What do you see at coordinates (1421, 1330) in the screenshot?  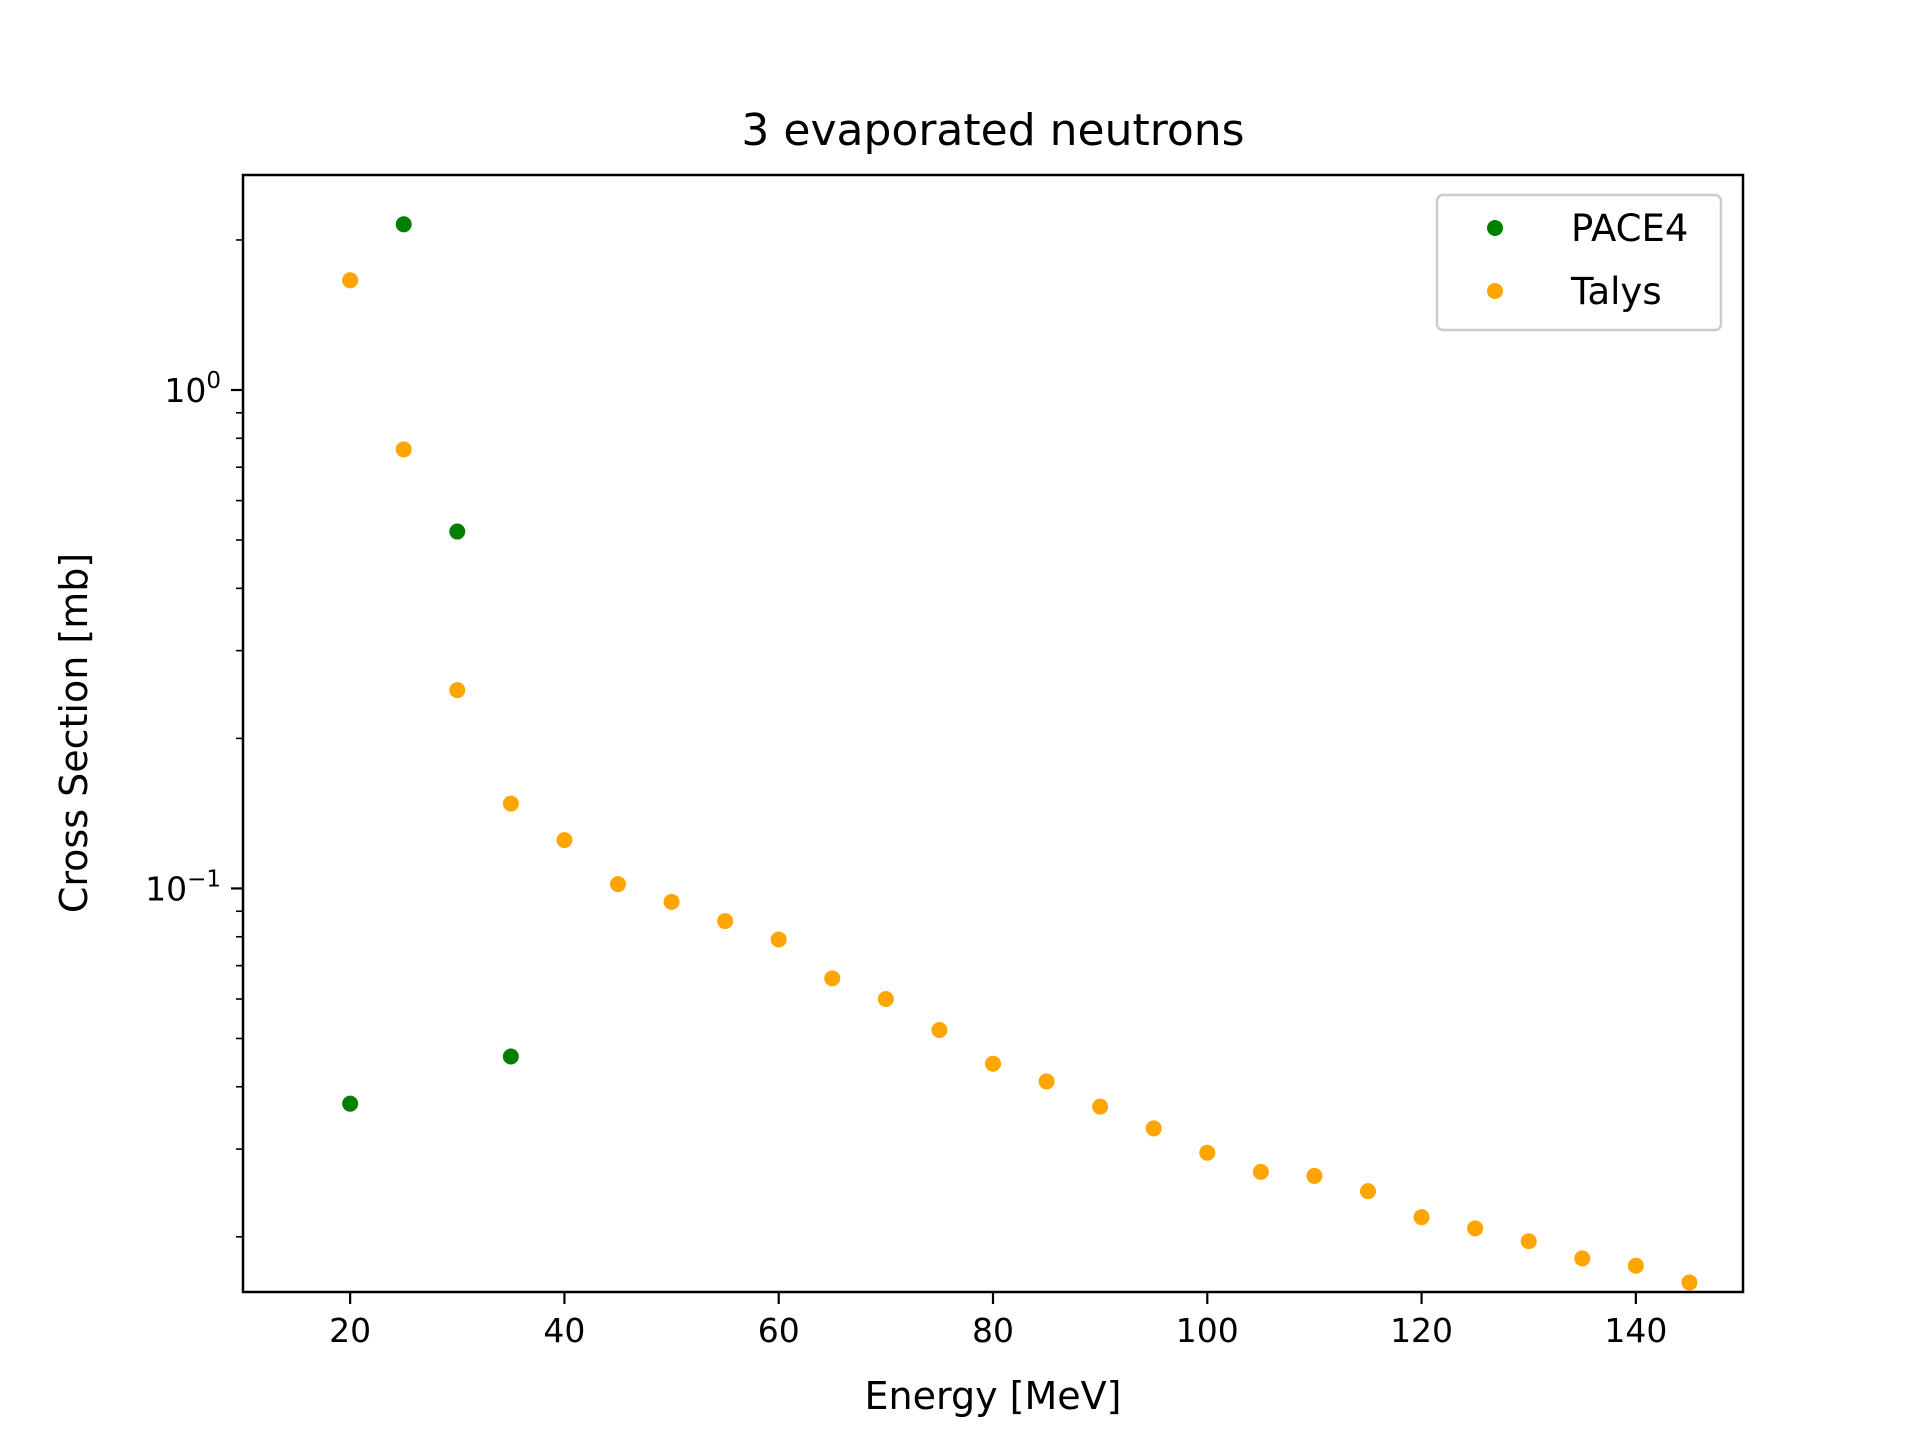 I see `x-tick-label: 120` at bounding box center [1421, 1330].